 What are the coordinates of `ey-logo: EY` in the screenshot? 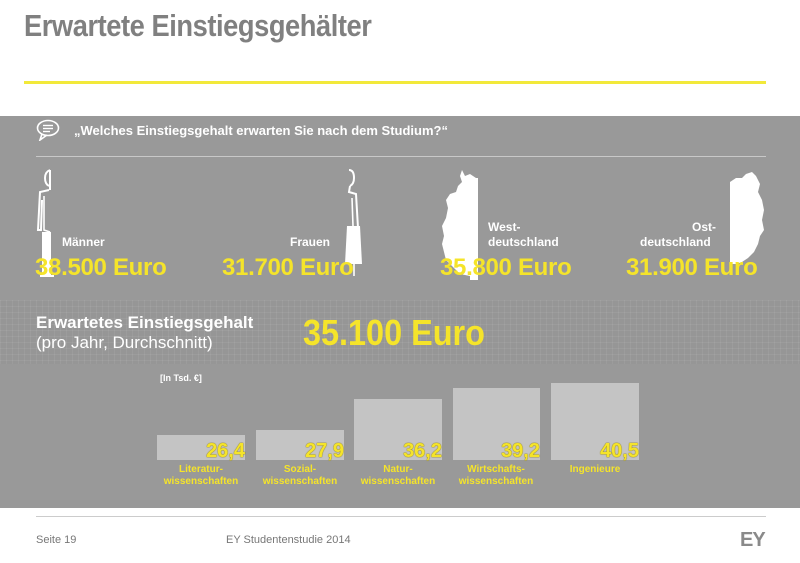 It's located at (753, 540).